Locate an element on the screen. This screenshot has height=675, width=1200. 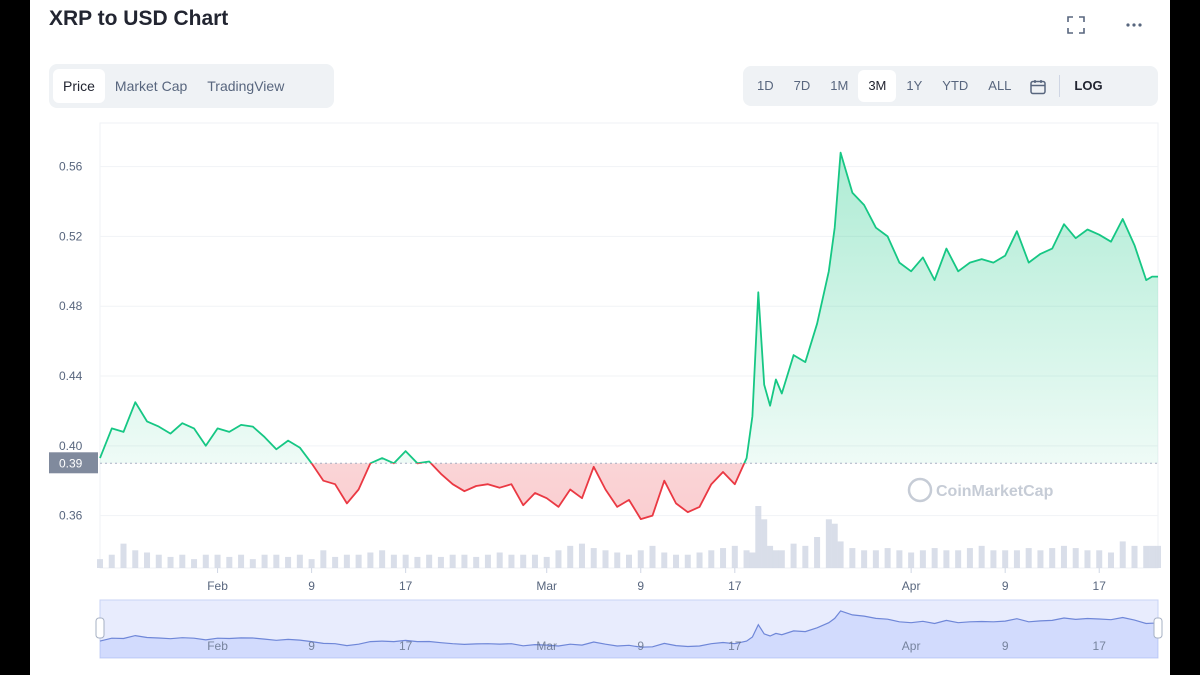
more-icon is located at coordinates (1134, 27).